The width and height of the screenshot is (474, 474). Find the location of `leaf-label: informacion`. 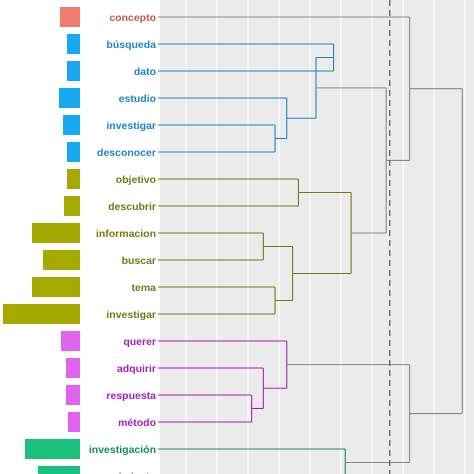

leaf-label: informacion is located at coordinates (126, 234).